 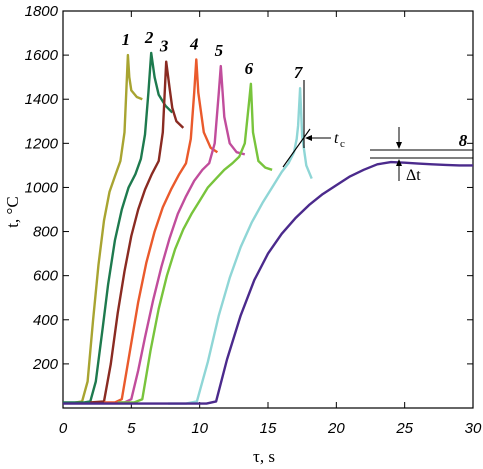 What do you see at coordinates (46, 232) in the screenshot?
I see `y-tick-label: 800` at bounding box center [46, 232].